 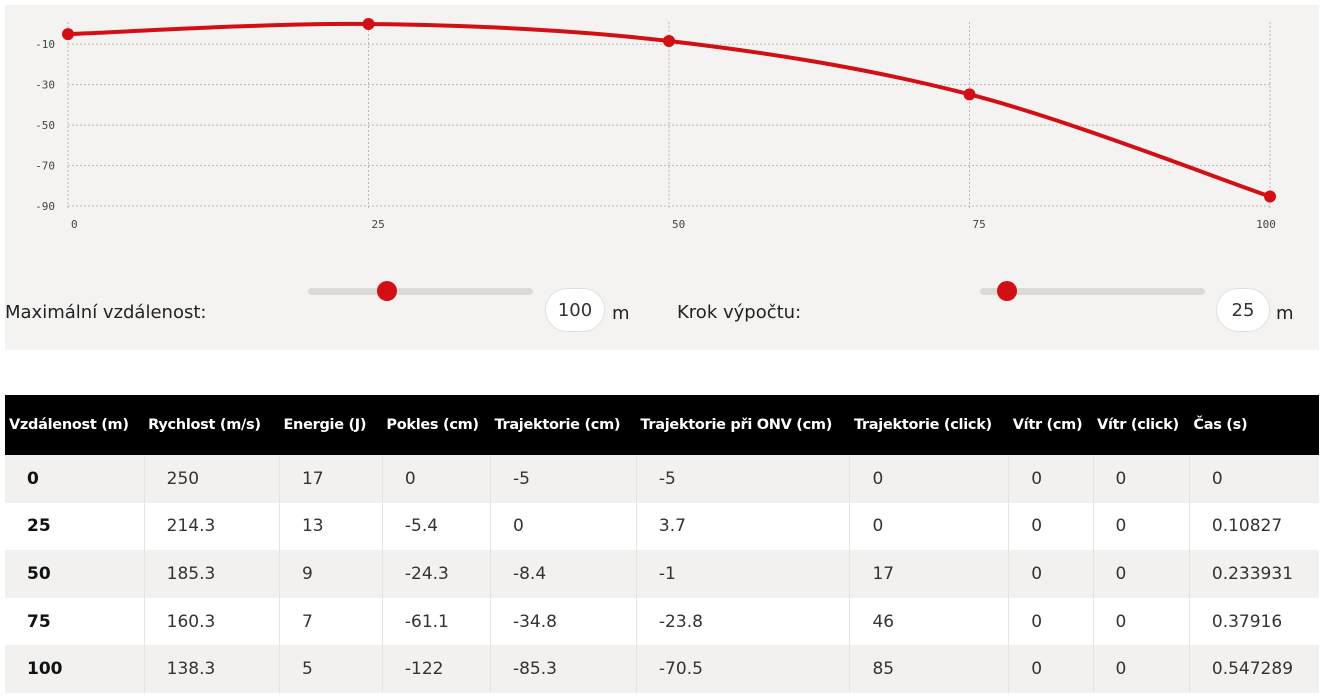 What do you see at coordinates (386, 291) in the screenshot?
I see `max-distance-slider-thumb` at bounding box center [386, 291].